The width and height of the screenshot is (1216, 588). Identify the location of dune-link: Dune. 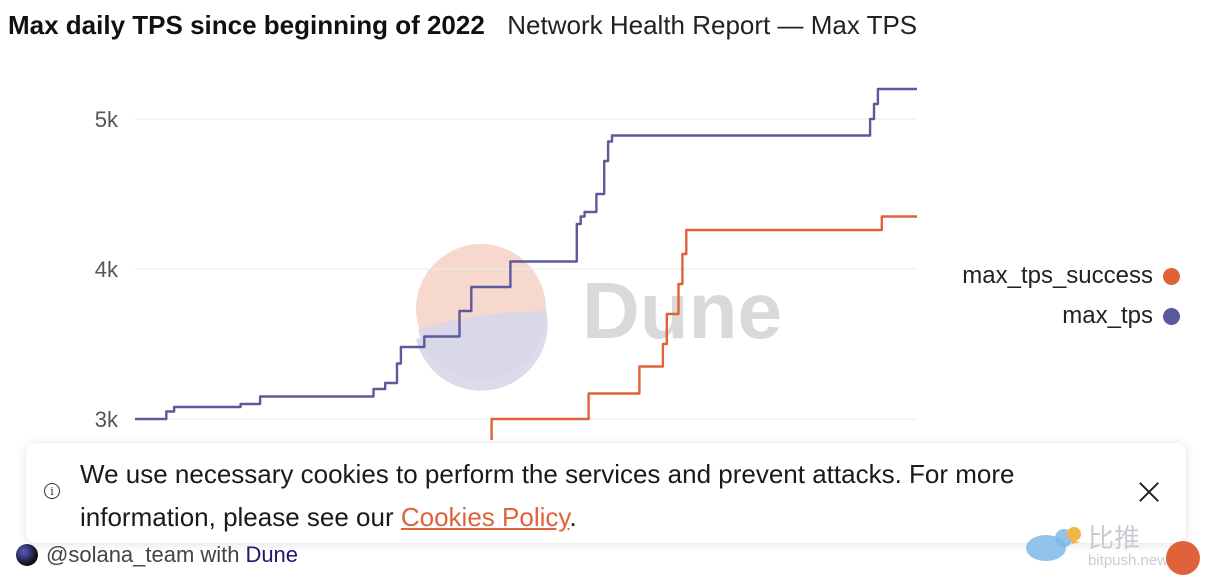
(272, 554).